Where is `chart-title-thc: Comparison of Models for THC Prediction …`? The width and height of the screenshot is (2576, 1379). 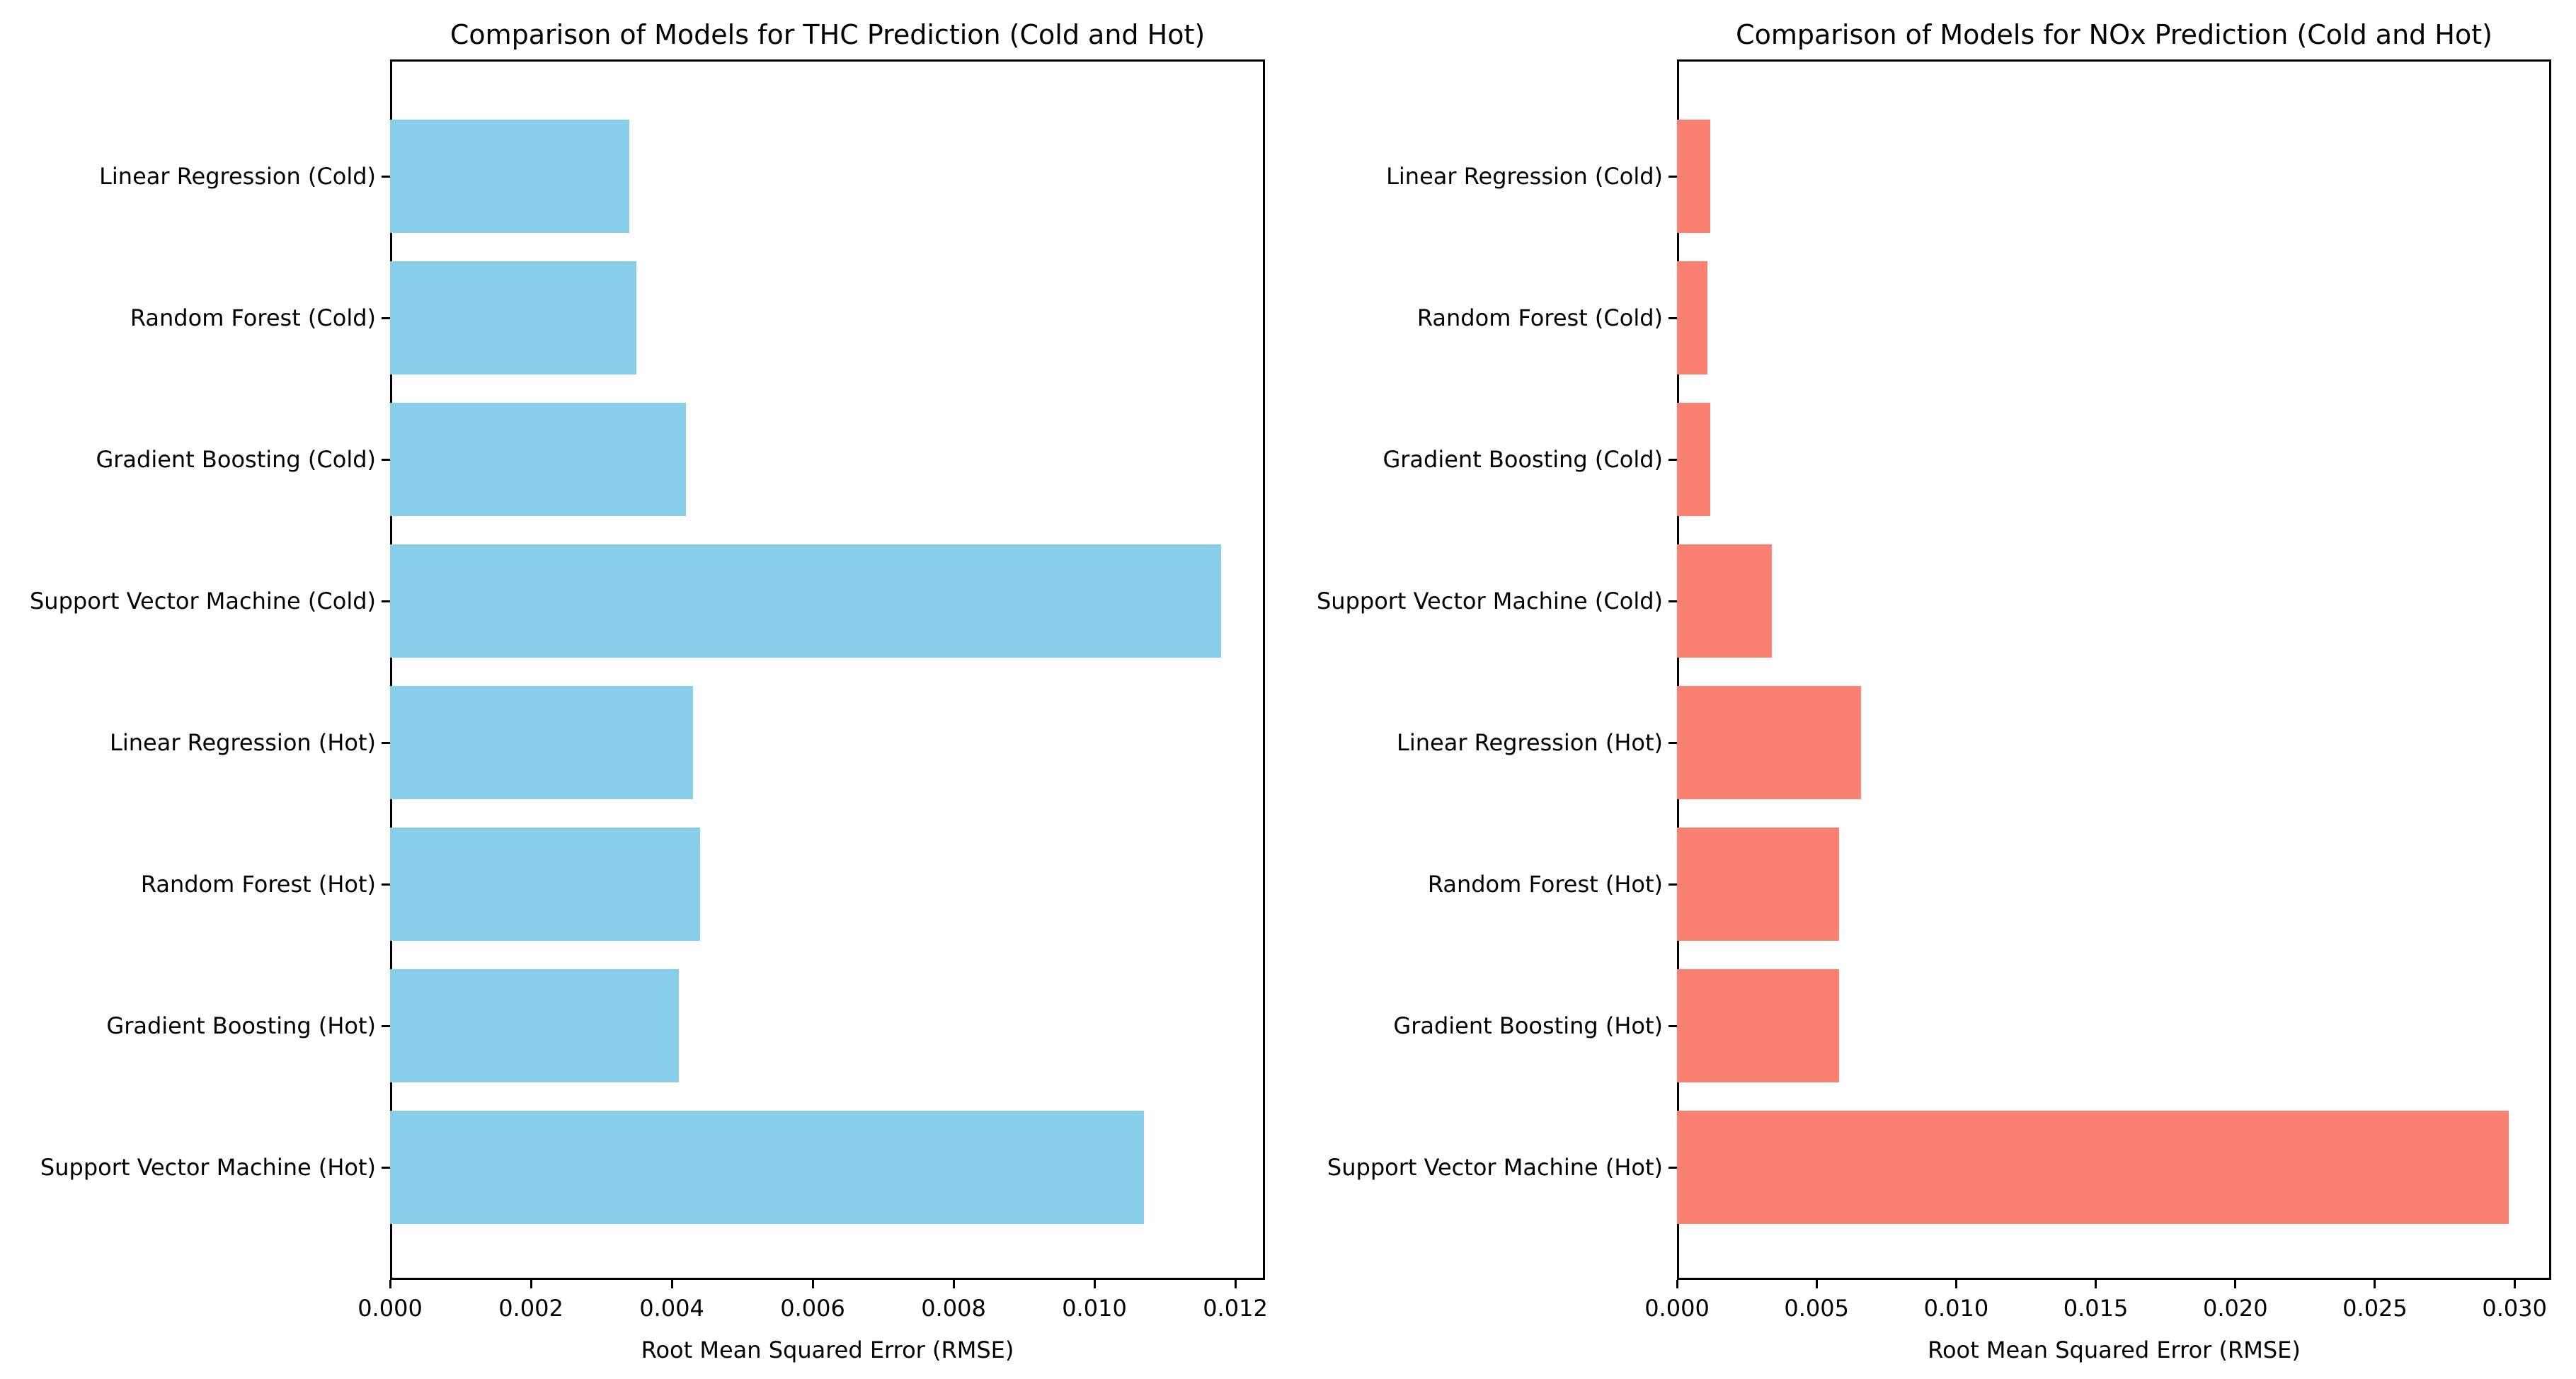 chart-title-thc: Comparison of Models for THC Prediction … is located at coordinates (828, 34).